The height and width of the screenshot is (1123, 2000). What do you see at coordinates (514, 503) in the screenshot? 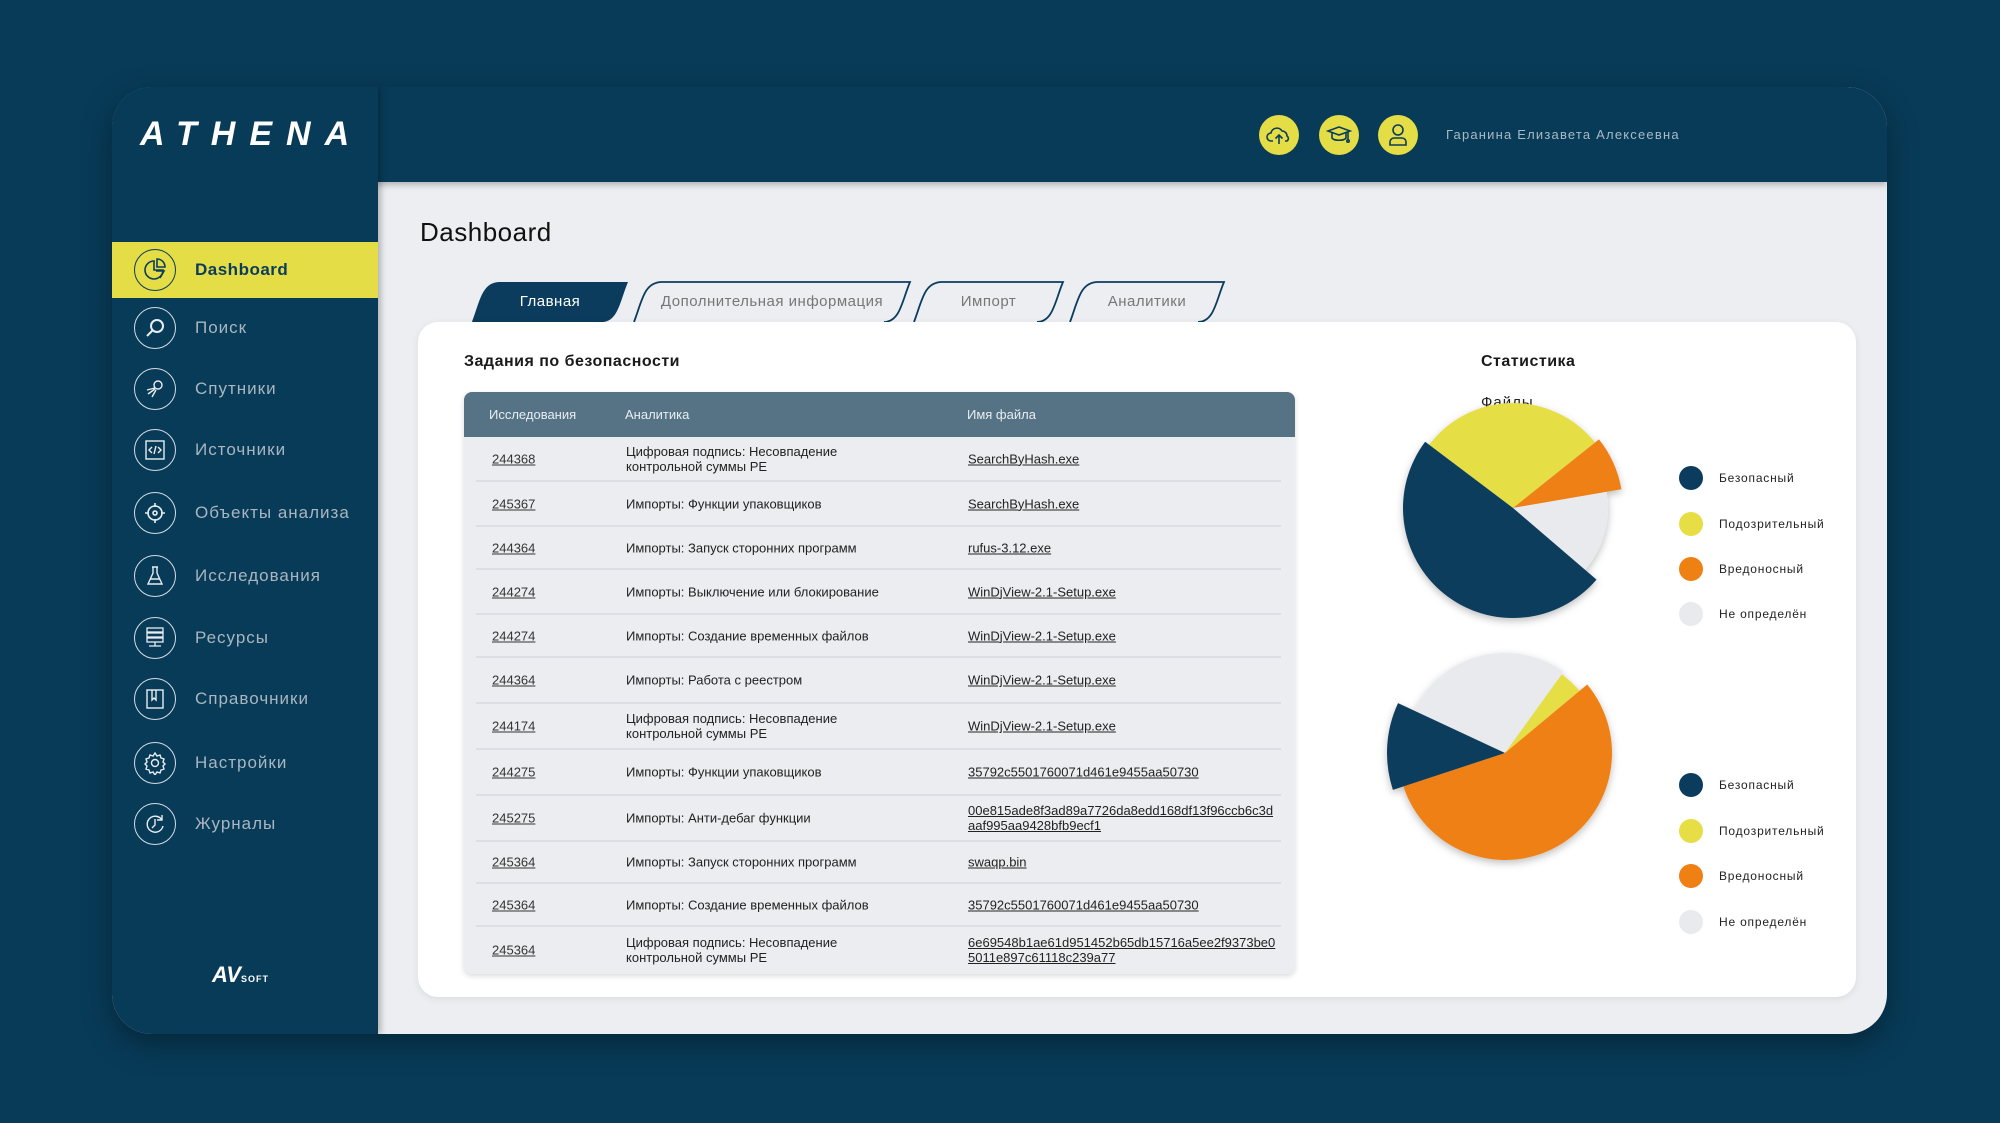
I see `research-id-link: 245367` at bounding box center [514, 503].